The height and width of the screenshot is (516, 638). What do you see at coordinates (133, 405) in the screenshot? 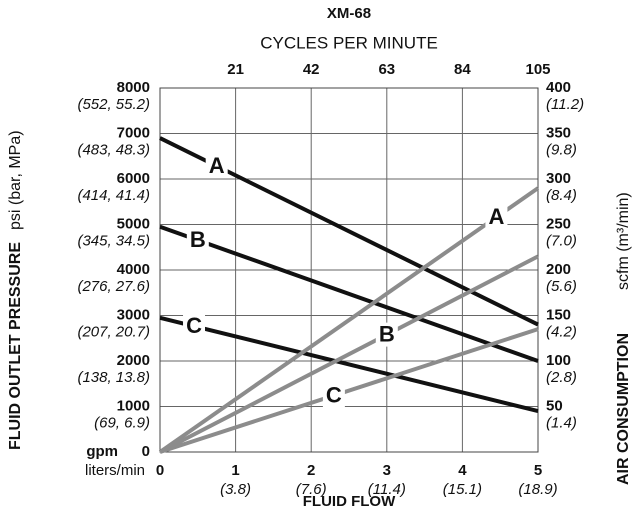
I see `y-tick-label: 1000` at bounding box center [133, 405].